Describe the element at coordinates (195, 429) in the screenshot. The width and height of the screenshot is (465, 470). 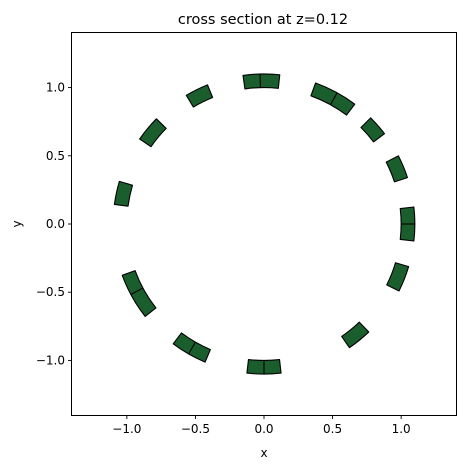
I see `x-tick-label: −0.5` at that location.